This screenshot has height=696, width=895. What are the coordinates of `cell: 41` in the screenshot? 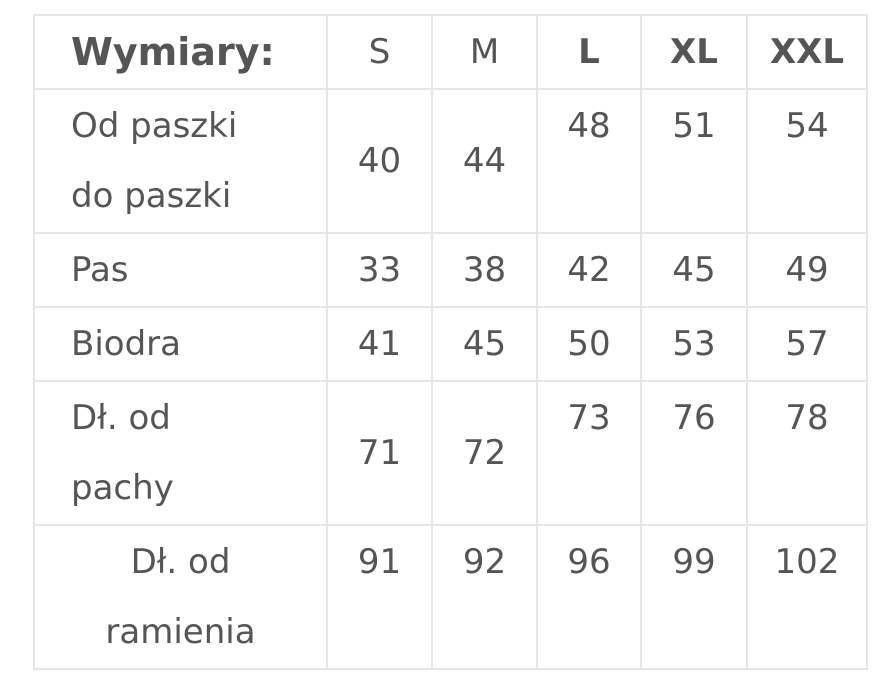 It's located at (379, 344).